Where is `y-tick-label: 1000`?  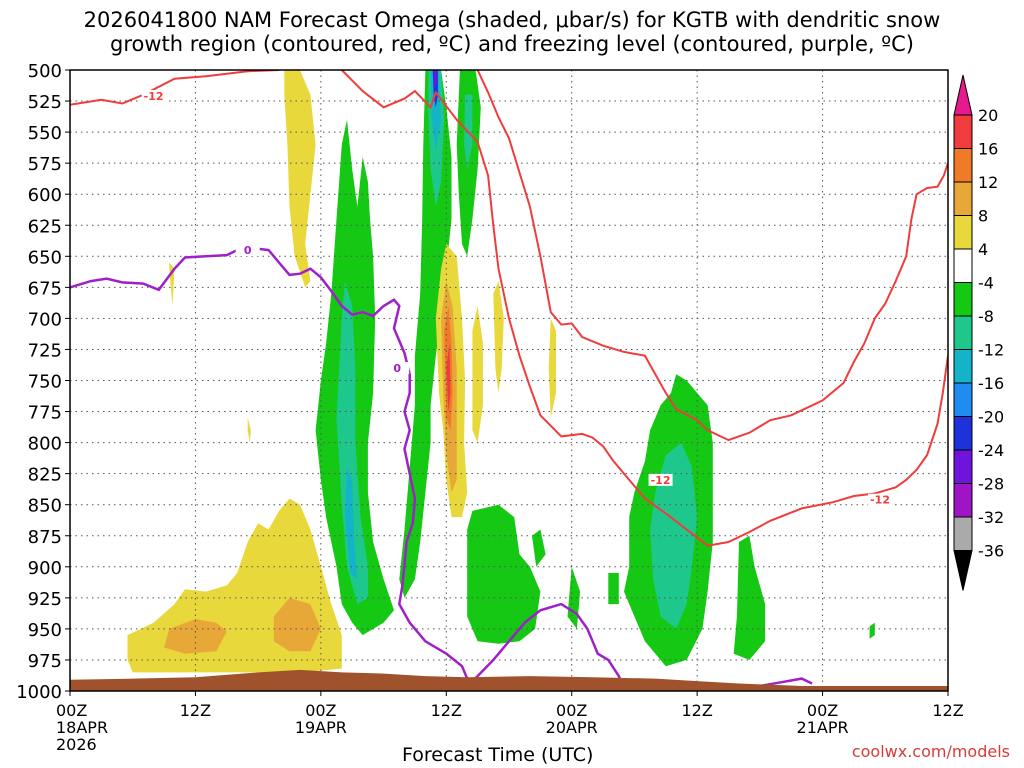 y-tick-label: 1000 is located at coordinates (39, 692).